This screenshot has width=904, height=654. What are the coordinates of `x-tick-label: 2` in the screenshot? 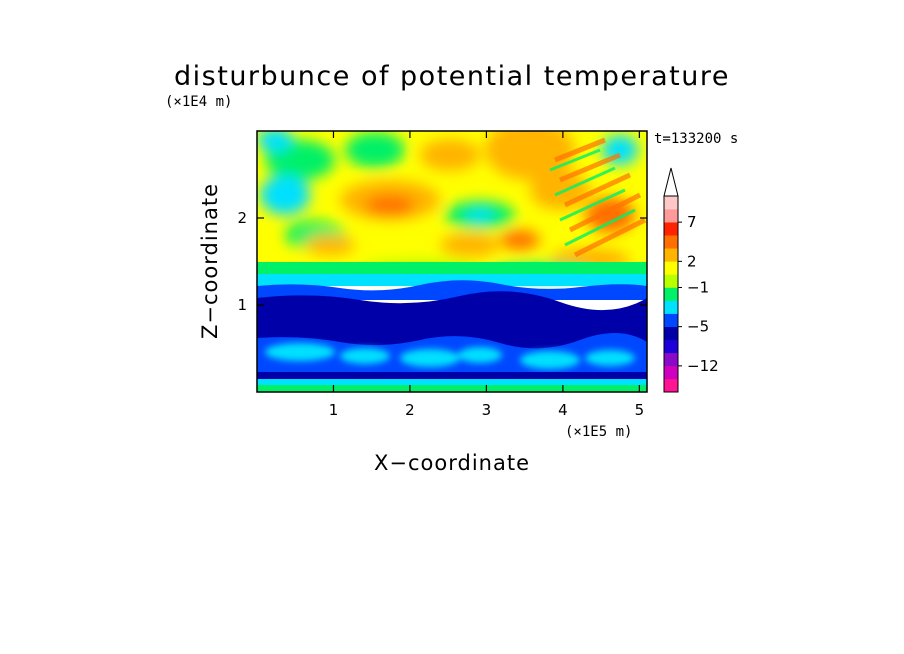 It's located at (410, 410).